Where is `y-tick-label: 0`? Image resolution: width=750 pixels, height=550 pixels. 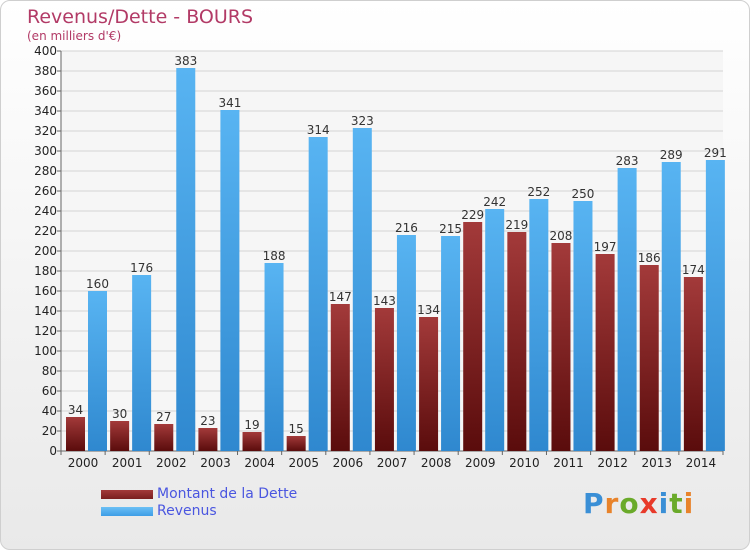 y-tick-label: 0 is located at coordinates (53, 451).